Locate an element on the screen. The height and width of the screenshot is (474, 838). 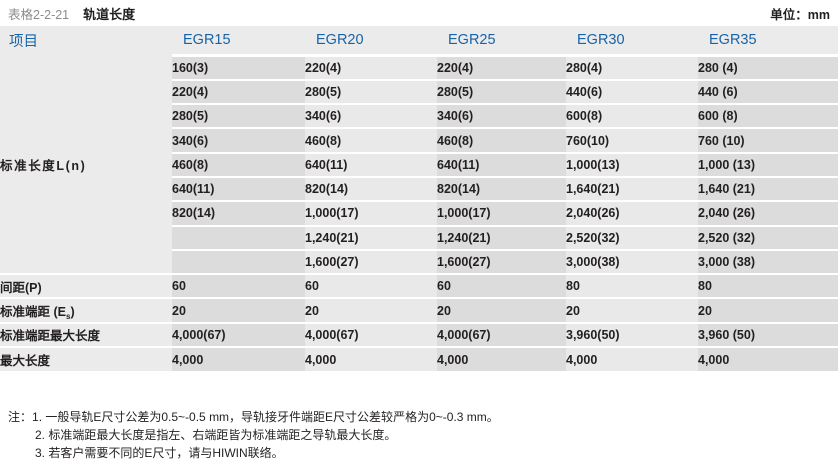
cell-standard-length: 2,040(26) is located at coordinates (632, 213).